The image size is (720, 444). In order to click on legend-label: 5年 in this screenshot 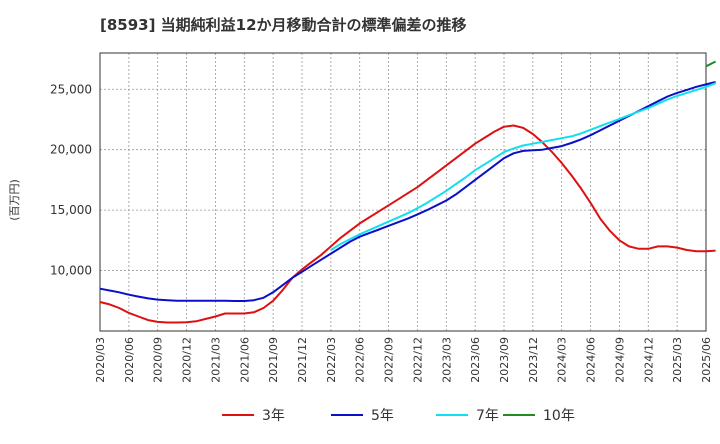, I will do `click(382, 416)`.